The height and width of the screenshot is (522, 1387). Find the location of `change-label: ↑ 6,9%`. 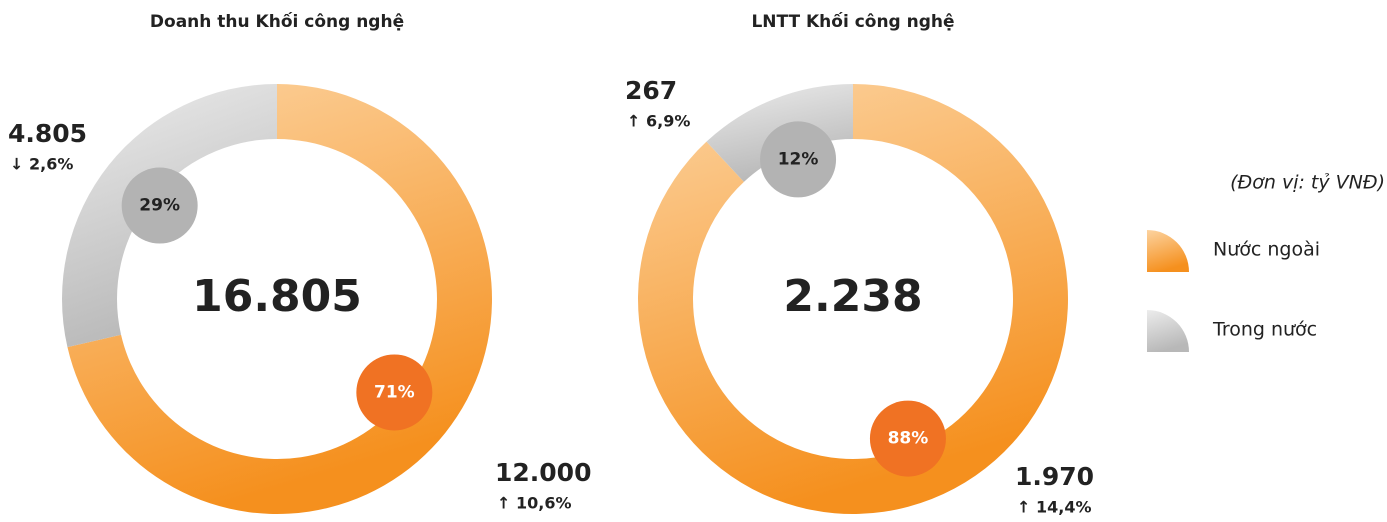

change-label: ↑ 6,9% is located at coordinates (658, 121).